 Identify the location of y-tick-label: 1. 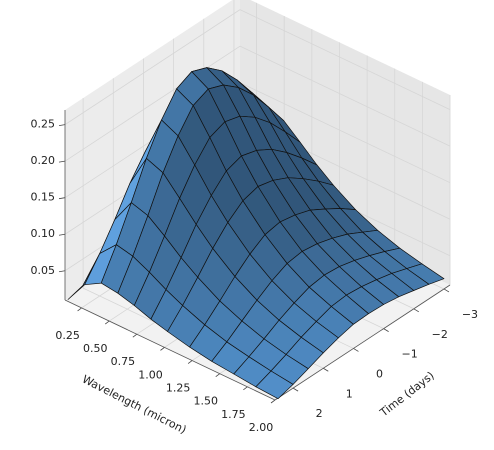
(349, 393).